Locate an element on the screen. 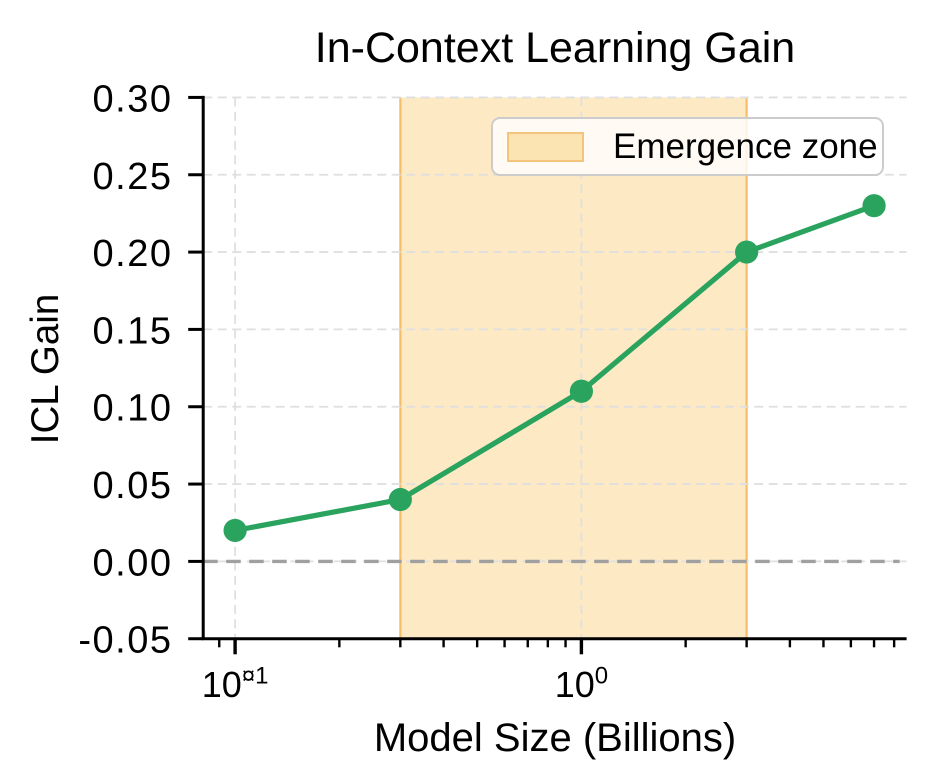 Image resolution: width=934 pixels, height=784 pixels. x-tick-label: 10¤1 is located at coordinates (235, 684).